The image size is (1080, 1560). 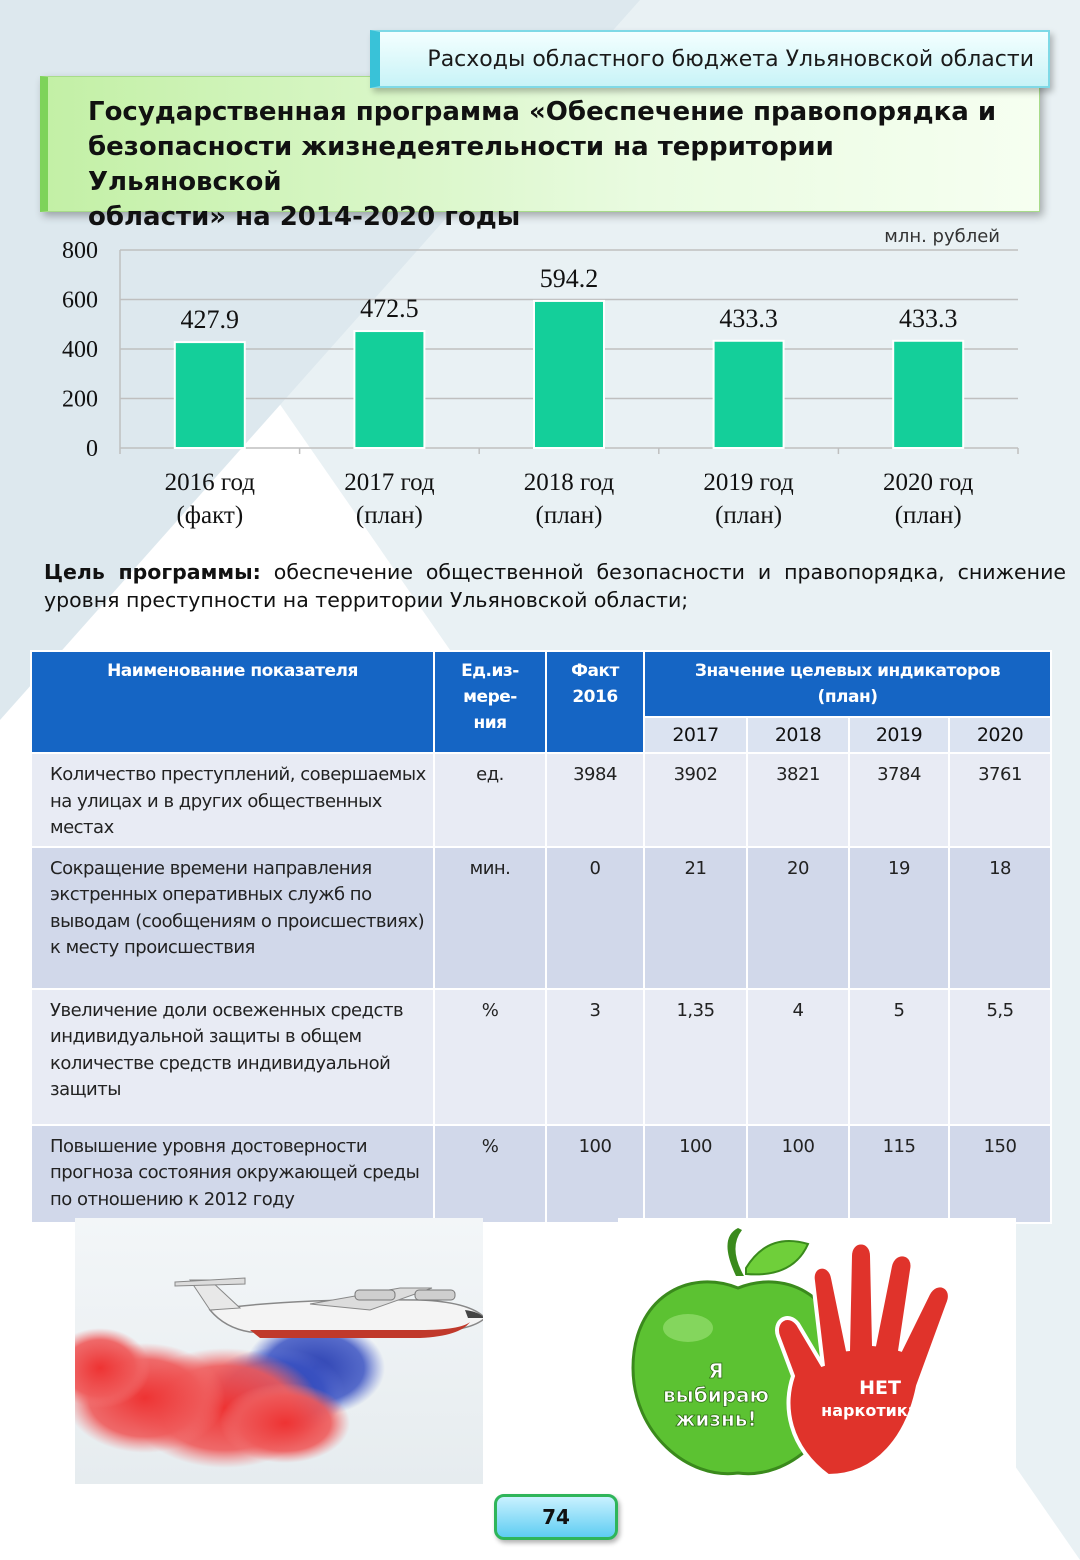 What do you see at coordinates (695, 1056) in the screenshot?
I see `indicator-2017: 1,35` at bounding box center [695, 1056].